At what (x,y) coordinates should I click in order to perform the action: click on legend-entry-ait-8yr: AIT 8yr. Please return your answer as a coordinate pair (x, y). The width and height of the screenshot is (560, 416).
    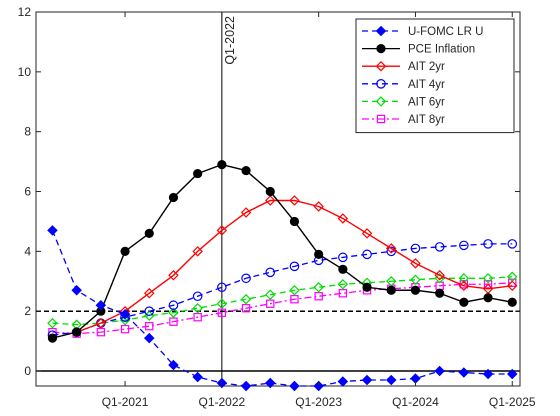
    Looking at the image, I should click on (403, 120).